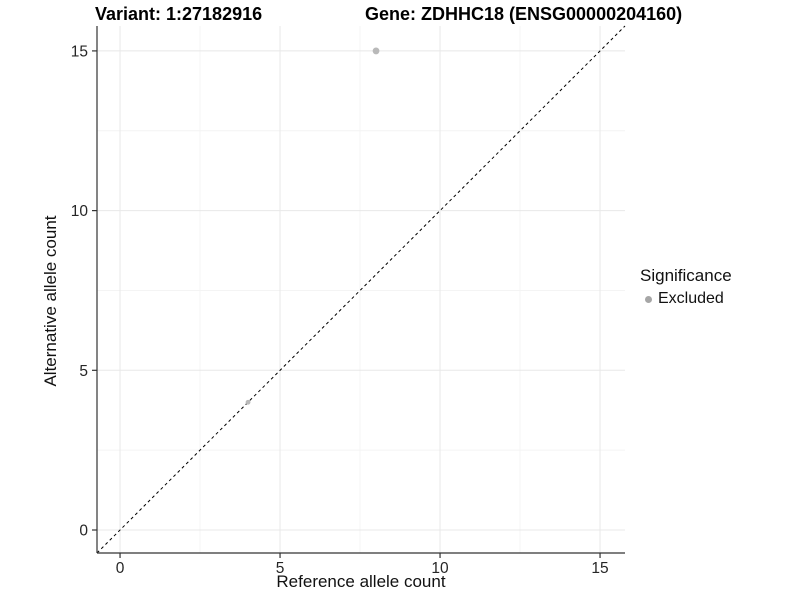  What do you see at coordinates (80, 211) in the screenshot?
I see `y-tick-label: 10` at bounding box center [80, 211].